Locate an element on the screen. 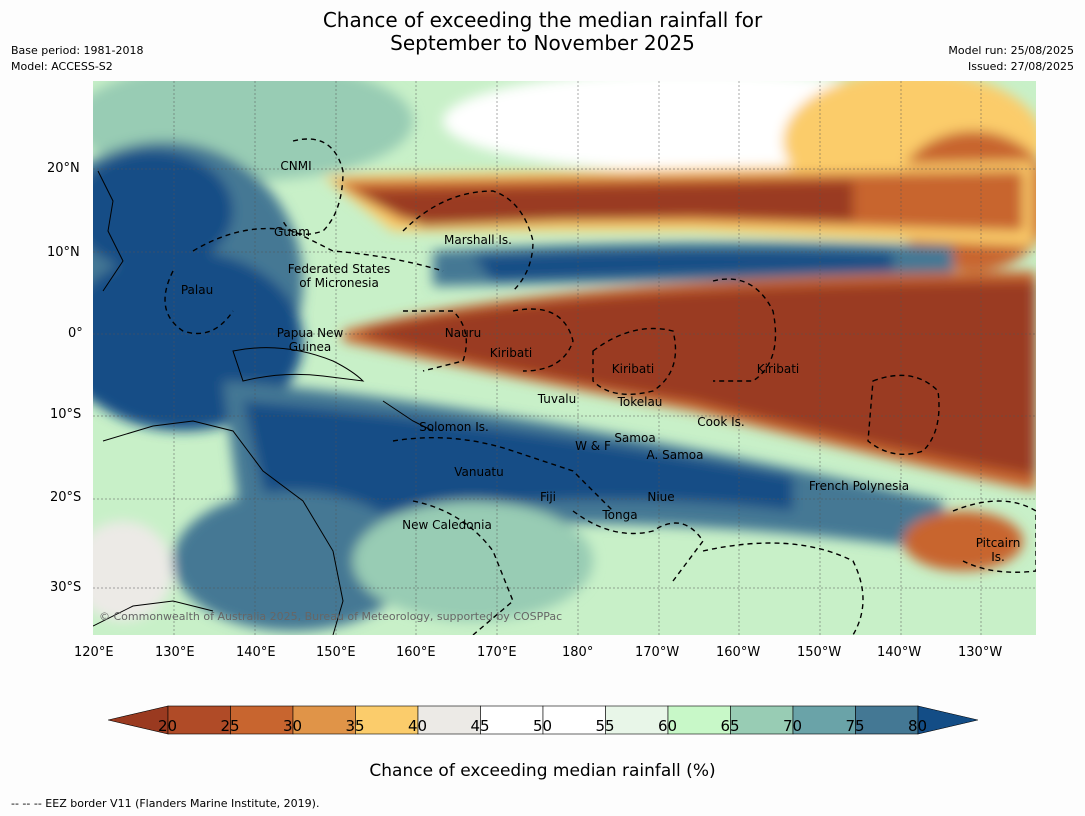 Image resolution: width=1085 pixels, height=816 pixels. label-pitcairn-2: Is. is located at coordinates (998, 557).